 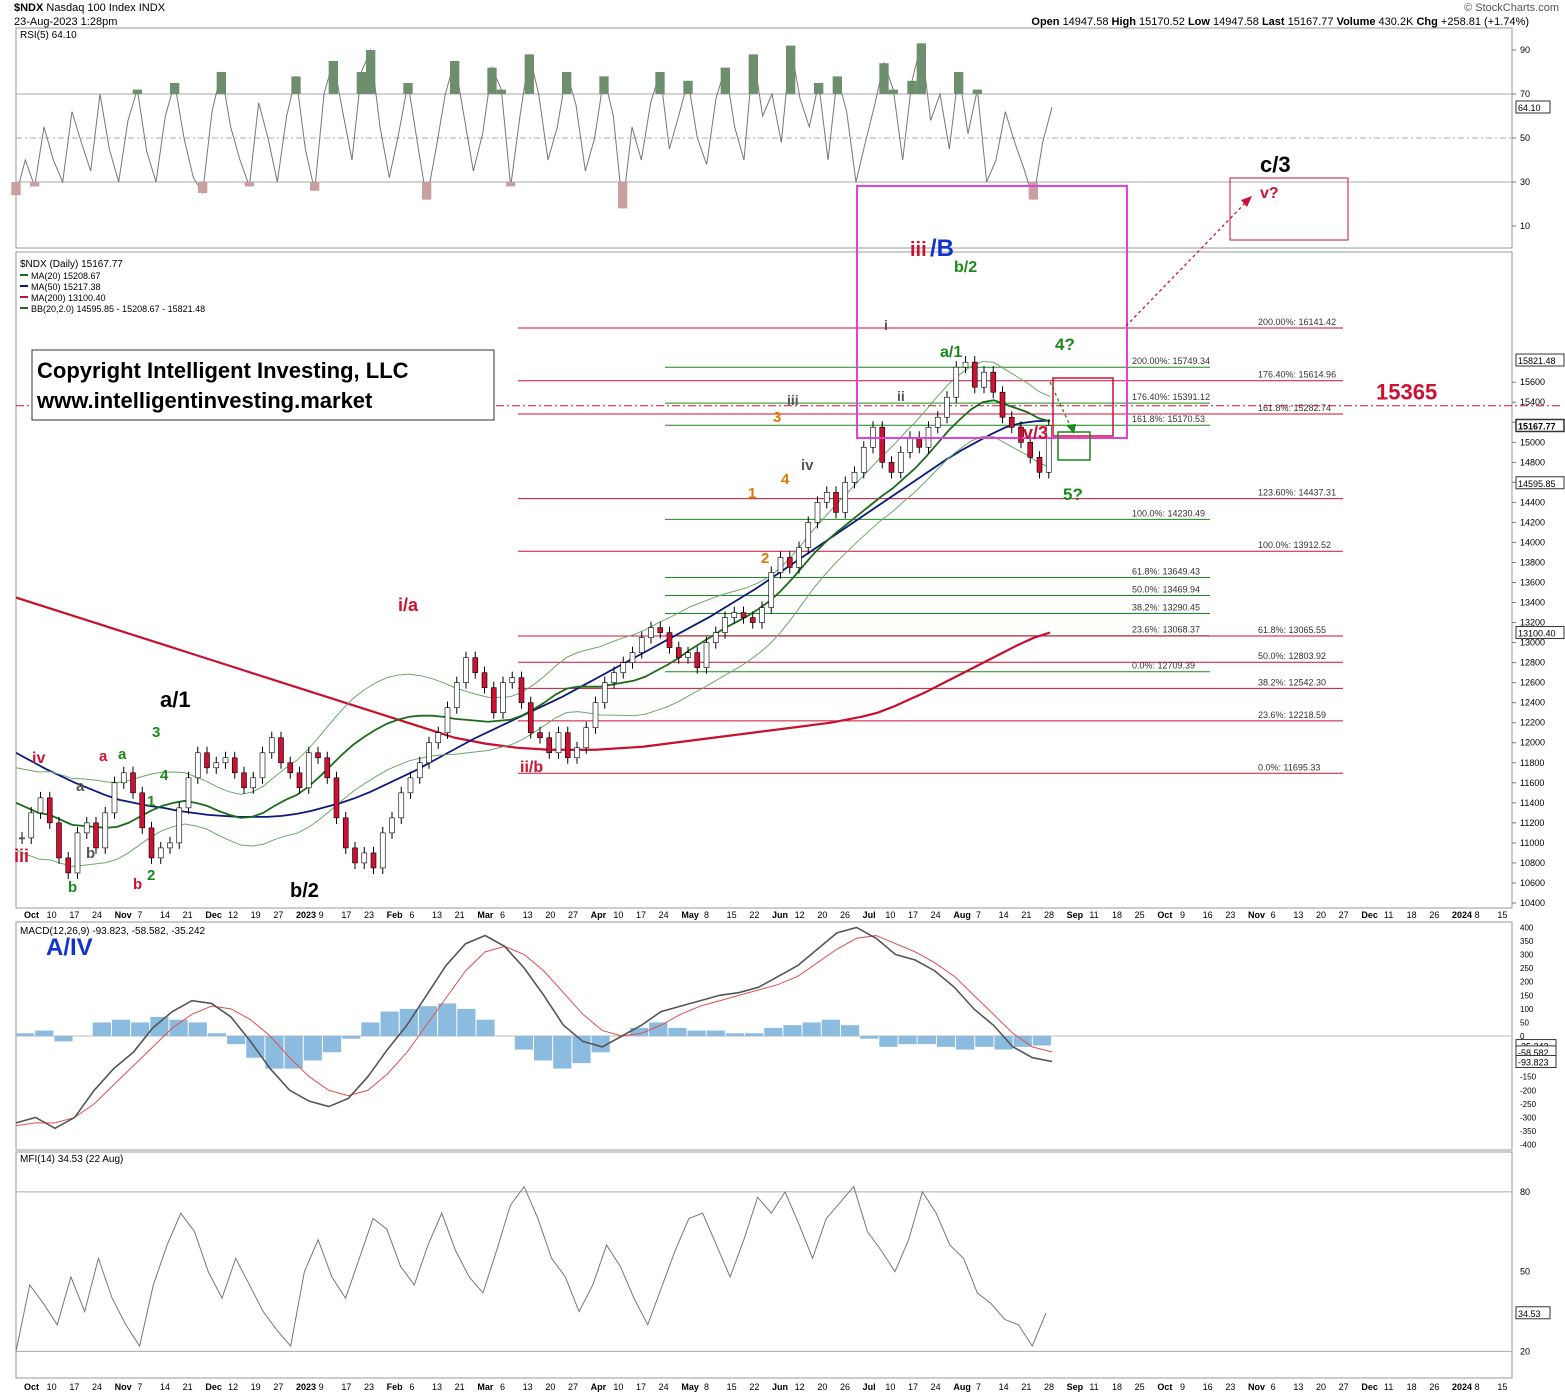 What do you see at coordinates (502, 1387) in the screenshot?
I see `x-axis-label-bottom: 6` at bounding box center [502, 1387].